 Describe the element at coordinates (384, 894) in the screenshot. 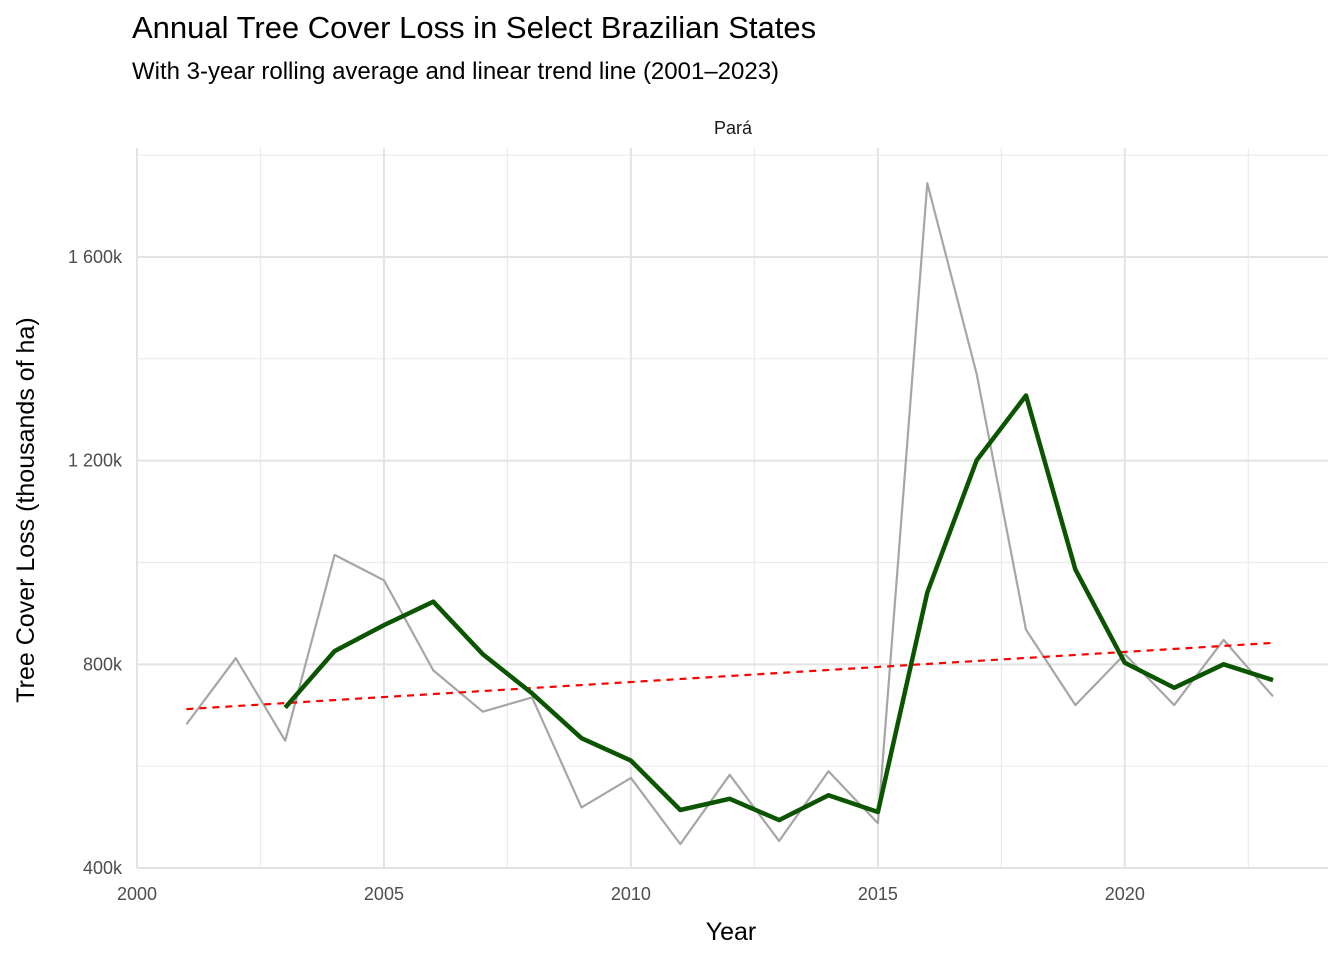

I see `x-tick-label: 2005` at that location.